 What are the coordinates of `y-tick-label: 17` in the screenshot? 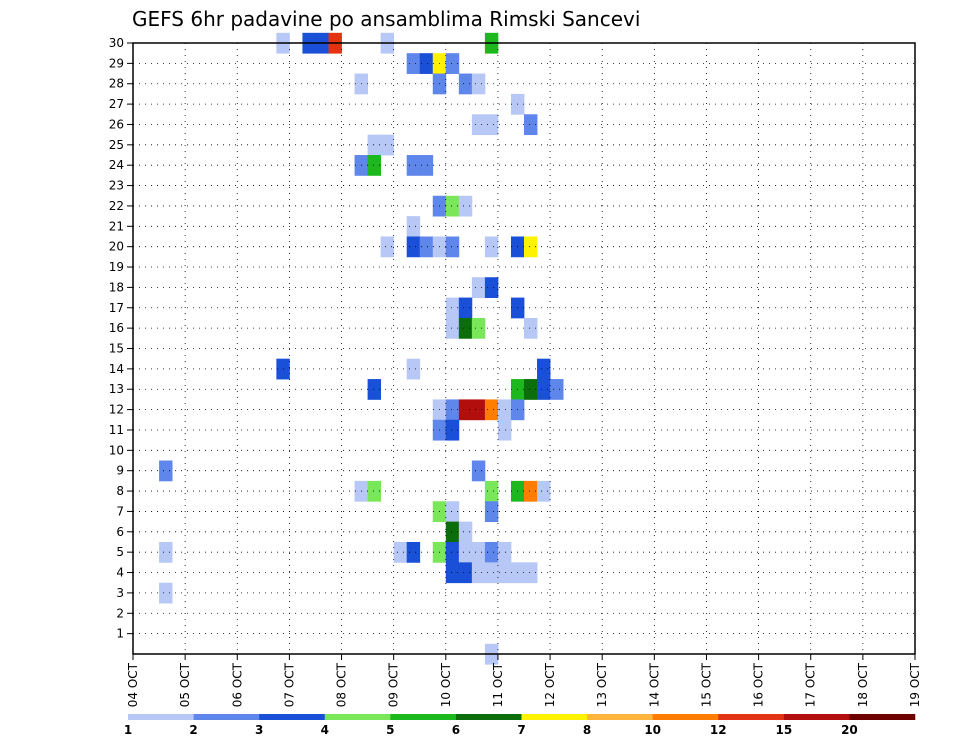 It's located at (116, 308).